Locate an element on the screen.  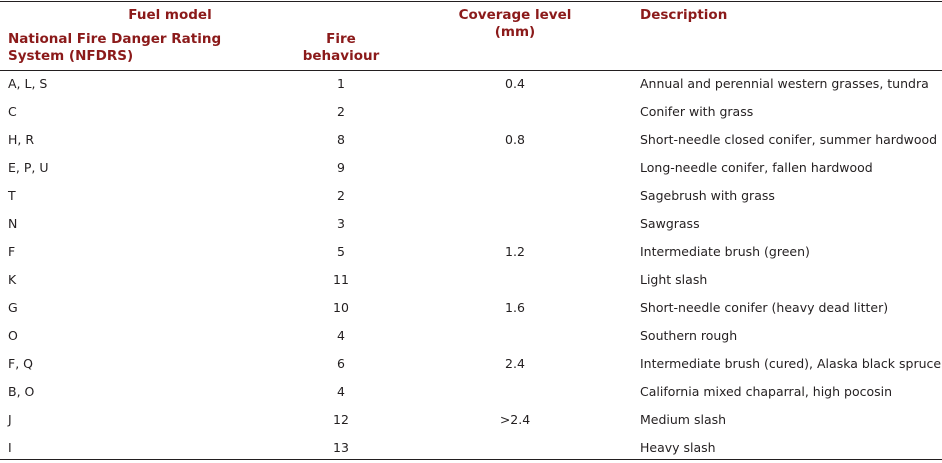
cell-fire-behaviour: 10 is located at coordinates (341, 307).